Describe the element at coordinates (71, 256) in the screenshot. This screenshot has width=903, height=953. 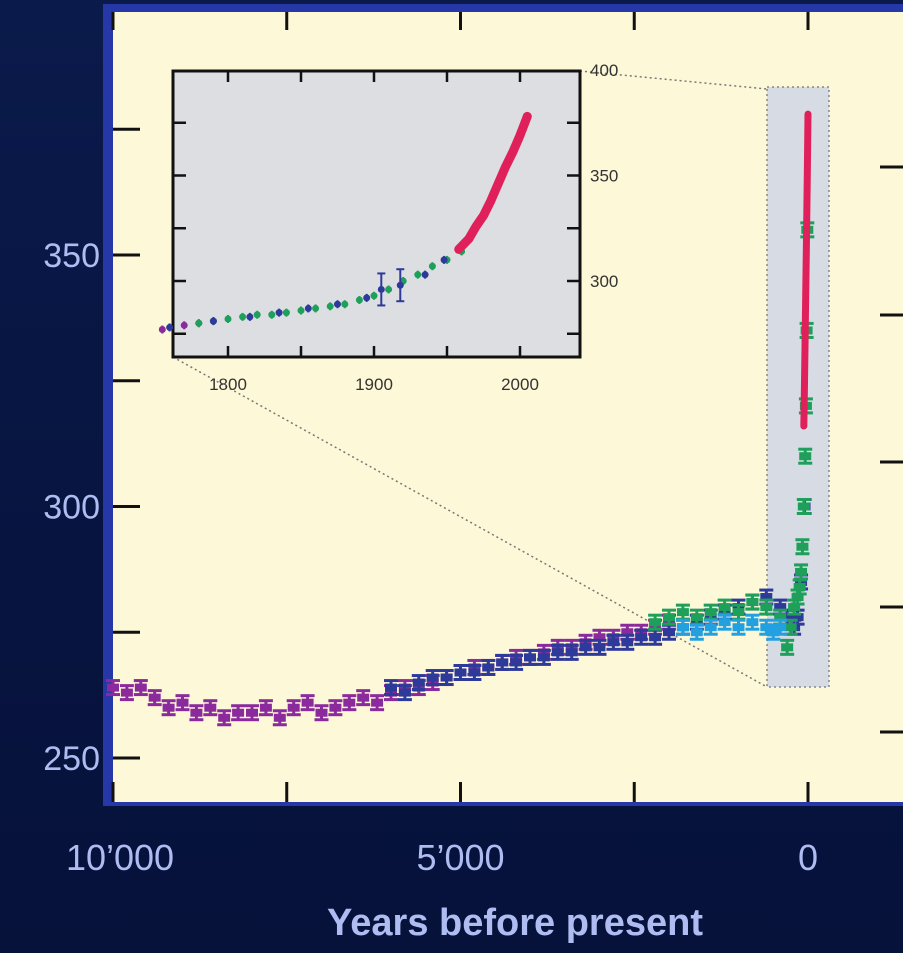
I see `y-tick-label: 350` at that location.